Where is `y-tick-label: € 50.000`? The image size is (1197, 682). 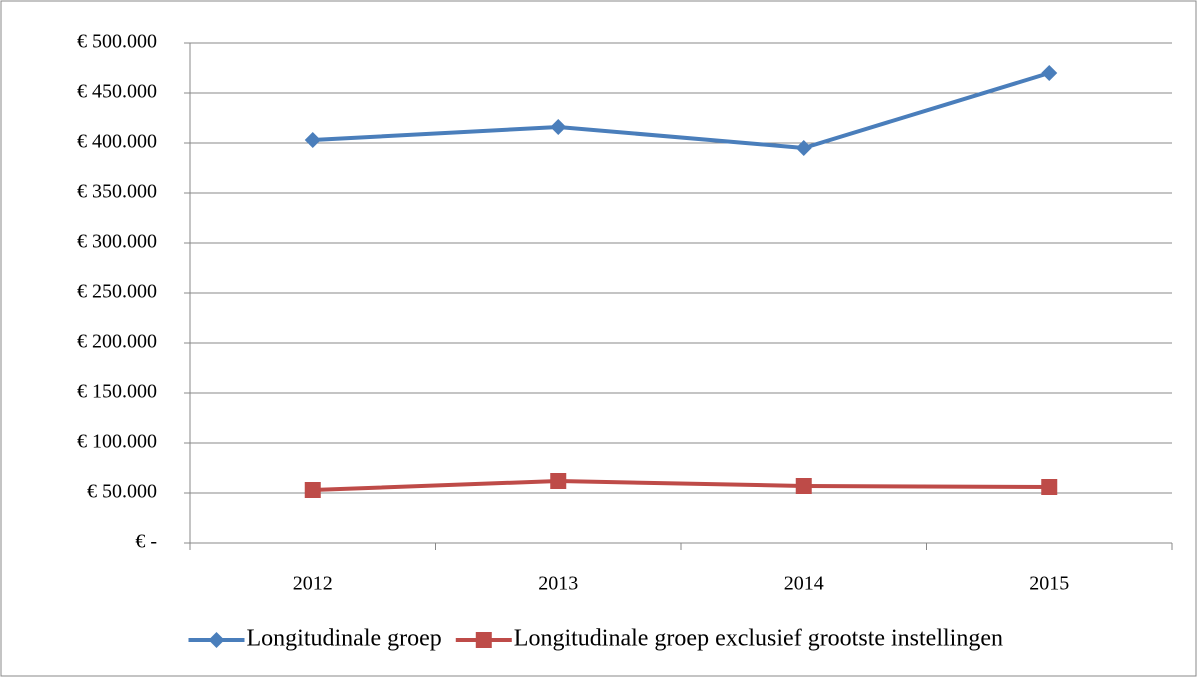
y-tick-label: € 50.000 is located at coordinates (122, 492).